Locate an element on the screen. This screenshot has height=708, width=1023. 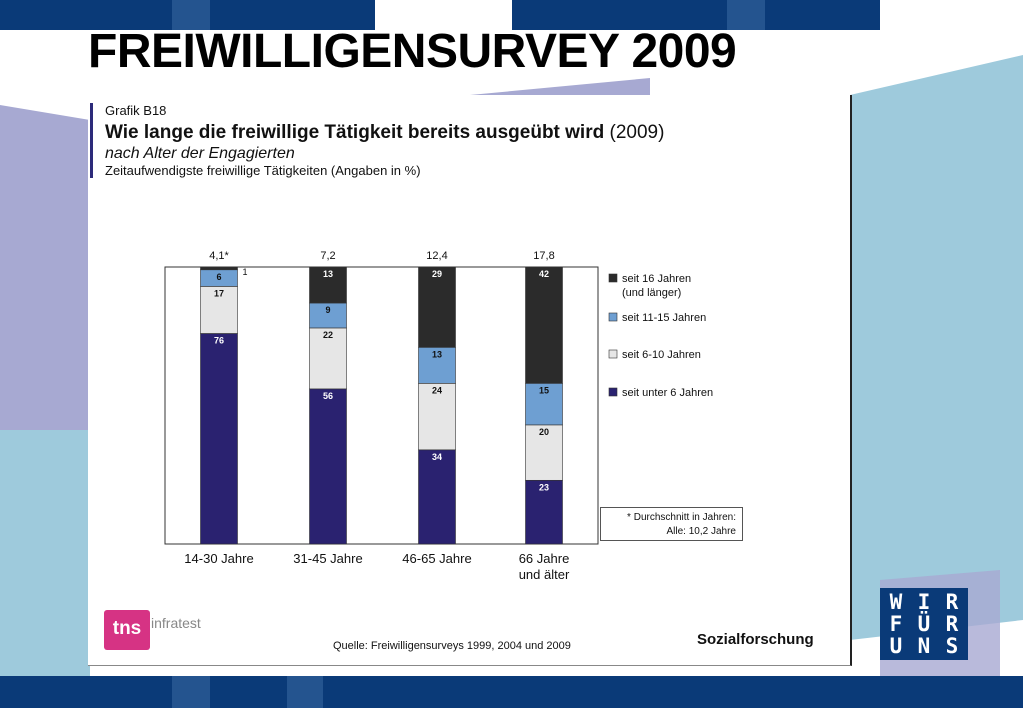
top-bar-left-accent is located at coordinates (191, 15).